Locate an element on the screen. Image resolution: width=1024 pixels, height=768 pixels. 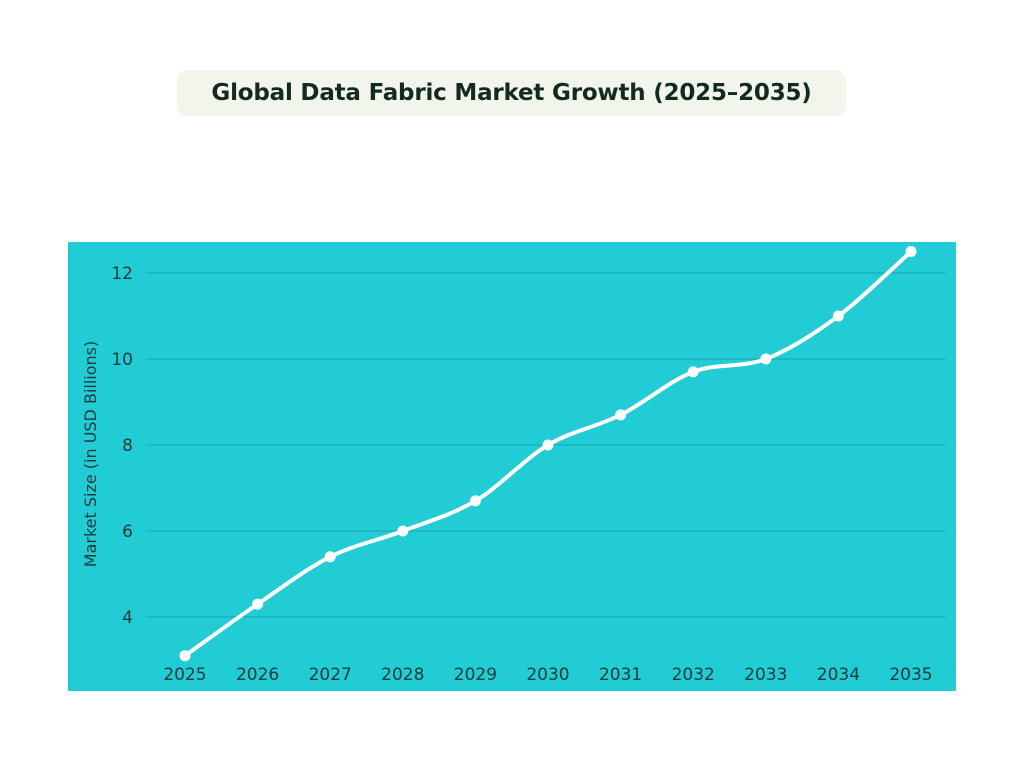
x-tick-label: 2034 is located at coordinates (838, 675).